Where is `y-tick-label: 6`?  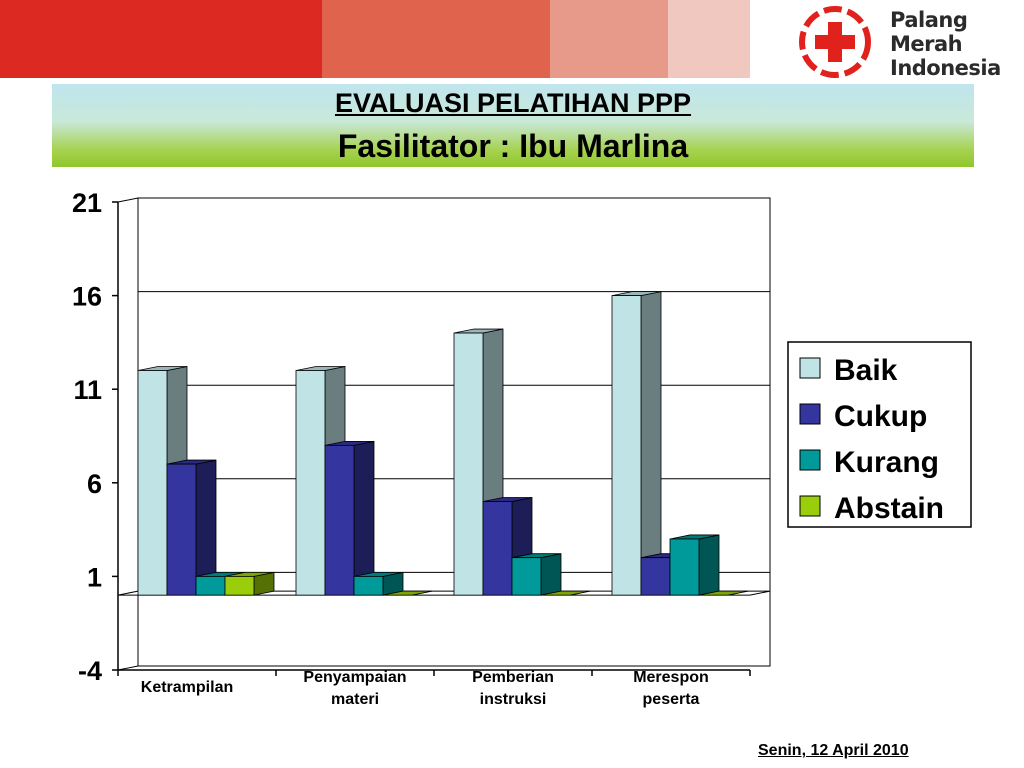
y-tick-label: 6 is located at coordinates (94, 484).